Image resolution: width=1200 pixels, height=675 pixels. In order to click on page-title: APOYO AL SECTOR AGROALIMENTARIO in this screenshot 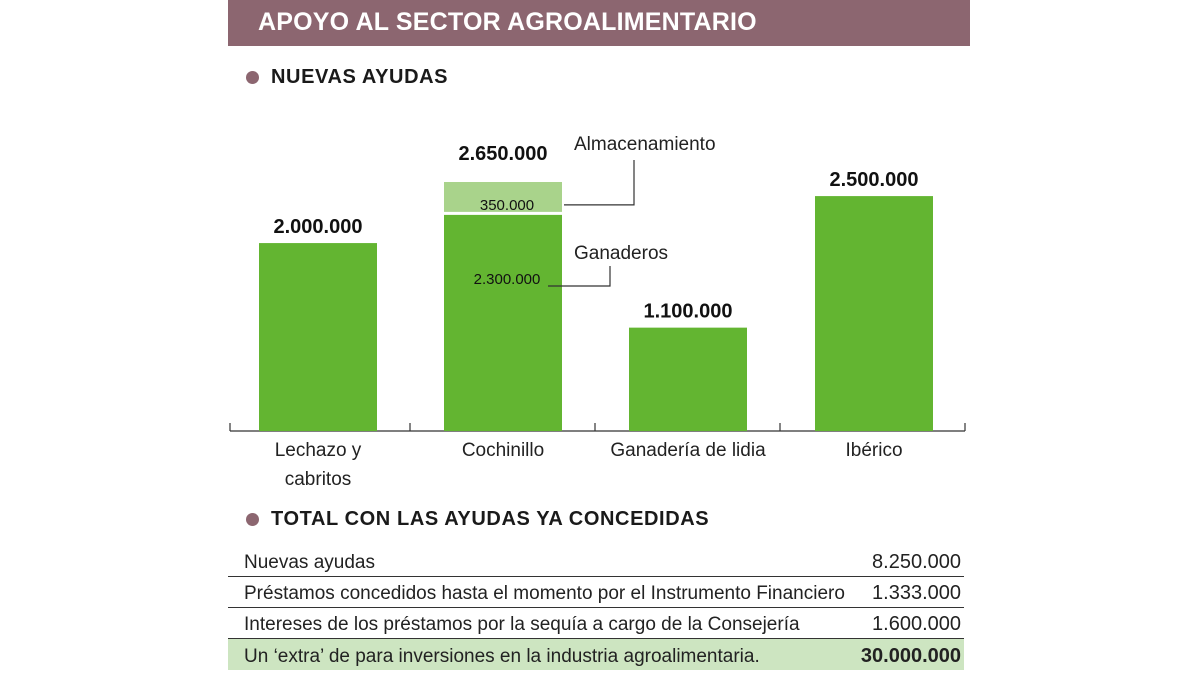, I will do `click(507, 22)`.